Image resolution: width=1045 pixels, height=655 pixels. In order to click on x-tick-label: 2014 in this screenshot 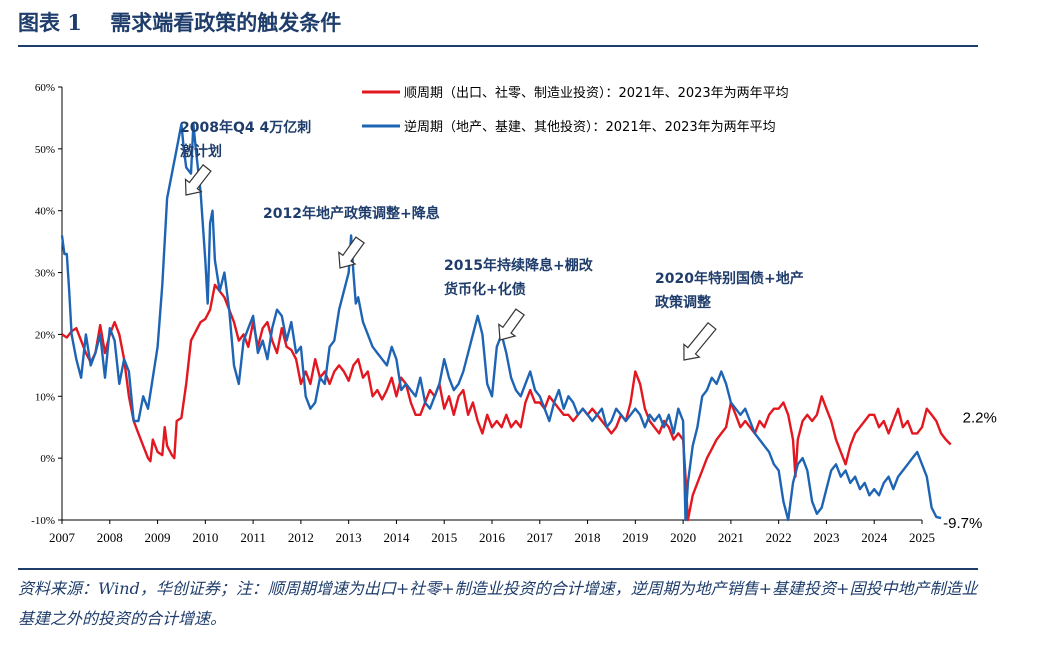, I will do `click(396, 537)`.